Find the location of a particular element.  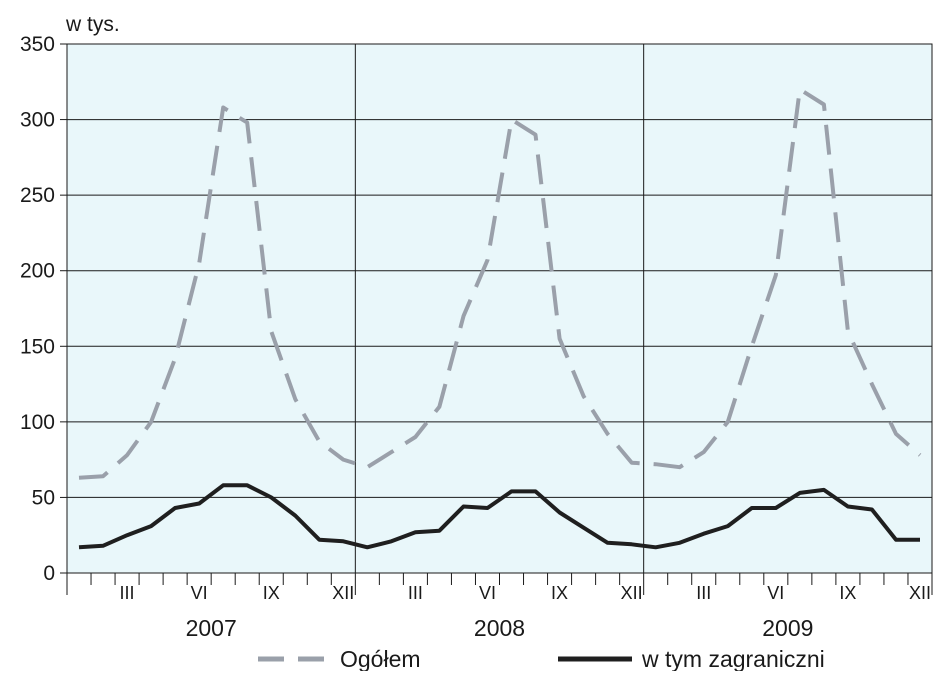

y-axis-unit-label: w tys. is located at coordinates (92, 24).